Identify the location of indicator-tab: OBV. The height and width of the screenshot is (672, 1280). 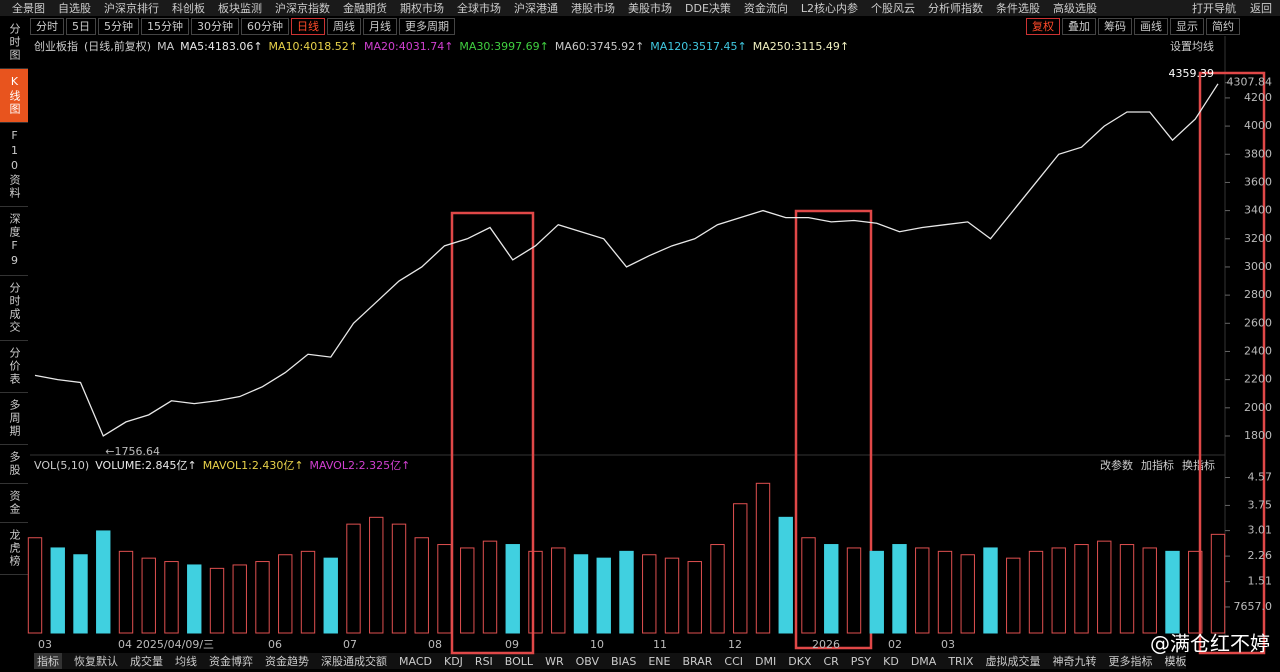
(587, 661).